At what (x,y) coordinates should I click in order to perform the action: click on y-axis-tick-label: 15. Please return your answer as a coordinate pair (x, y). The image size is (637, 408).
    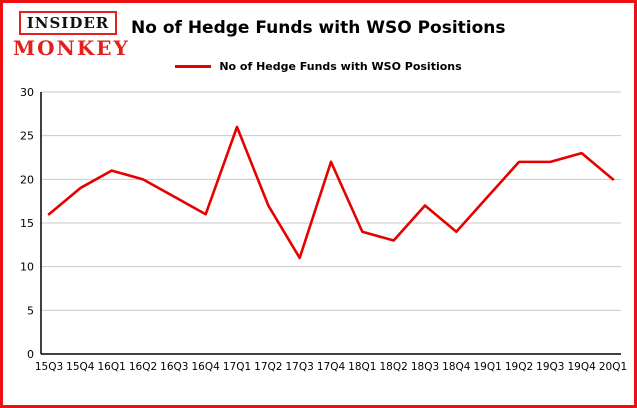
    Looking at the image, I should click on (27, 223).